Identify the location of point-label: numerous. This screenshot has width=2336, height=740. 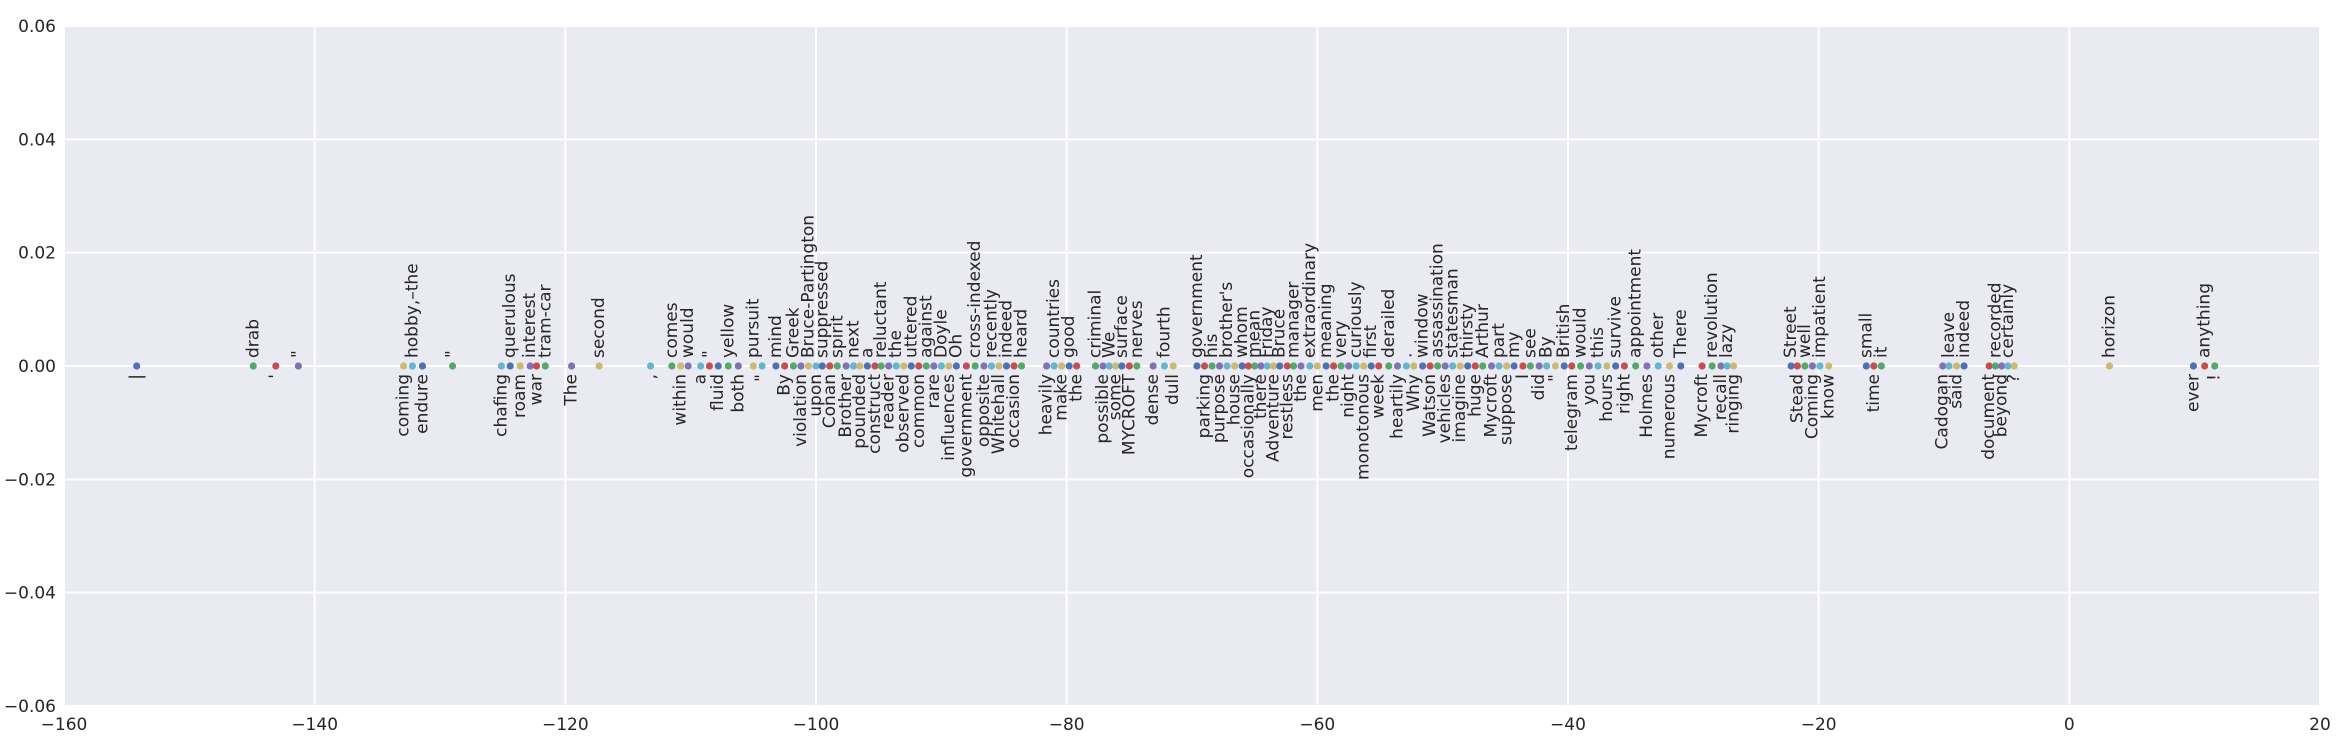
(1670, 416).